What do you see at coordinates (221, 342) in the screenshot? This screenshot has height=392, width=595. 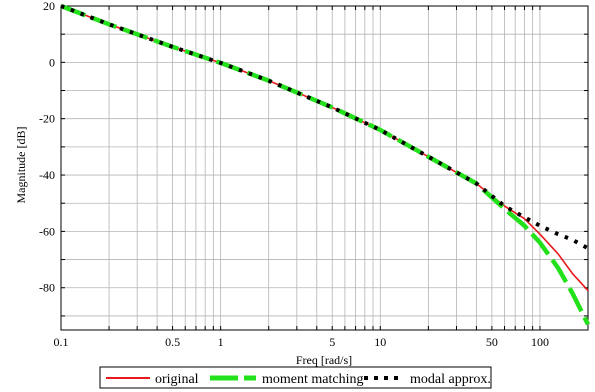 I see `x-tick-label: 1` at bounding box center [221, 342].